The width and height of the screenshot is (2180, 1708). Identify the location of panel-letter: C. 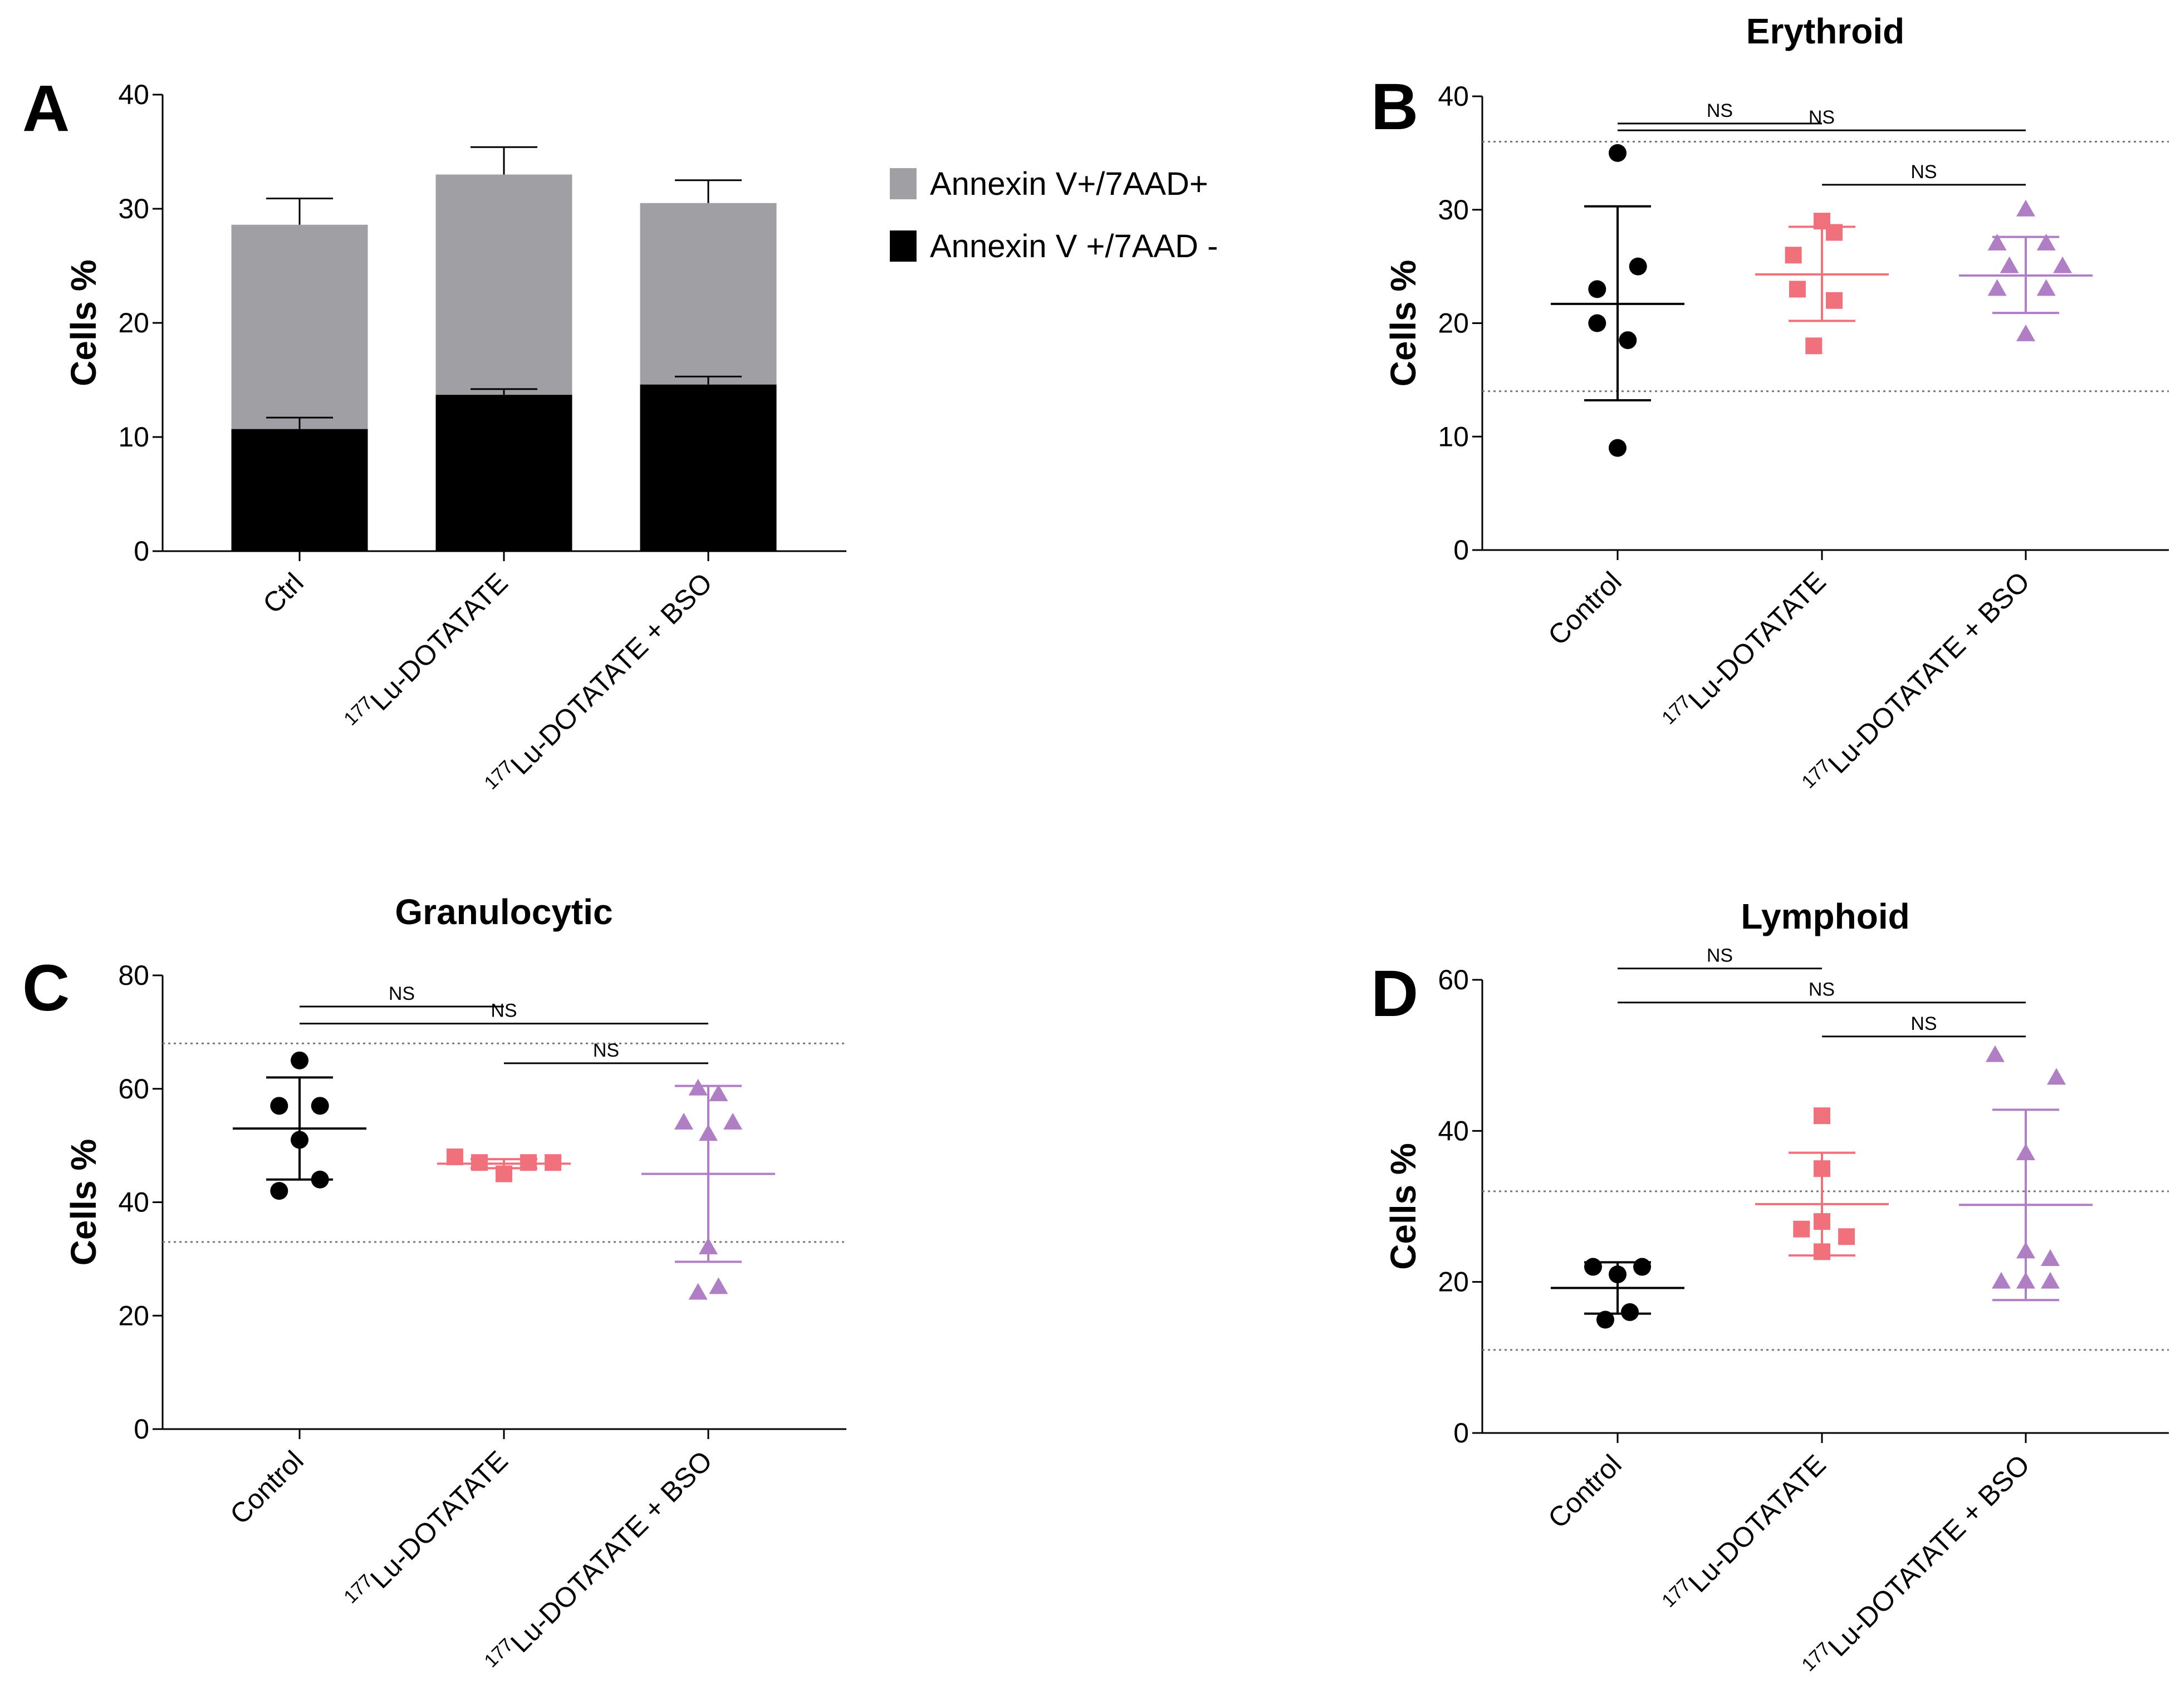
(46, 988).